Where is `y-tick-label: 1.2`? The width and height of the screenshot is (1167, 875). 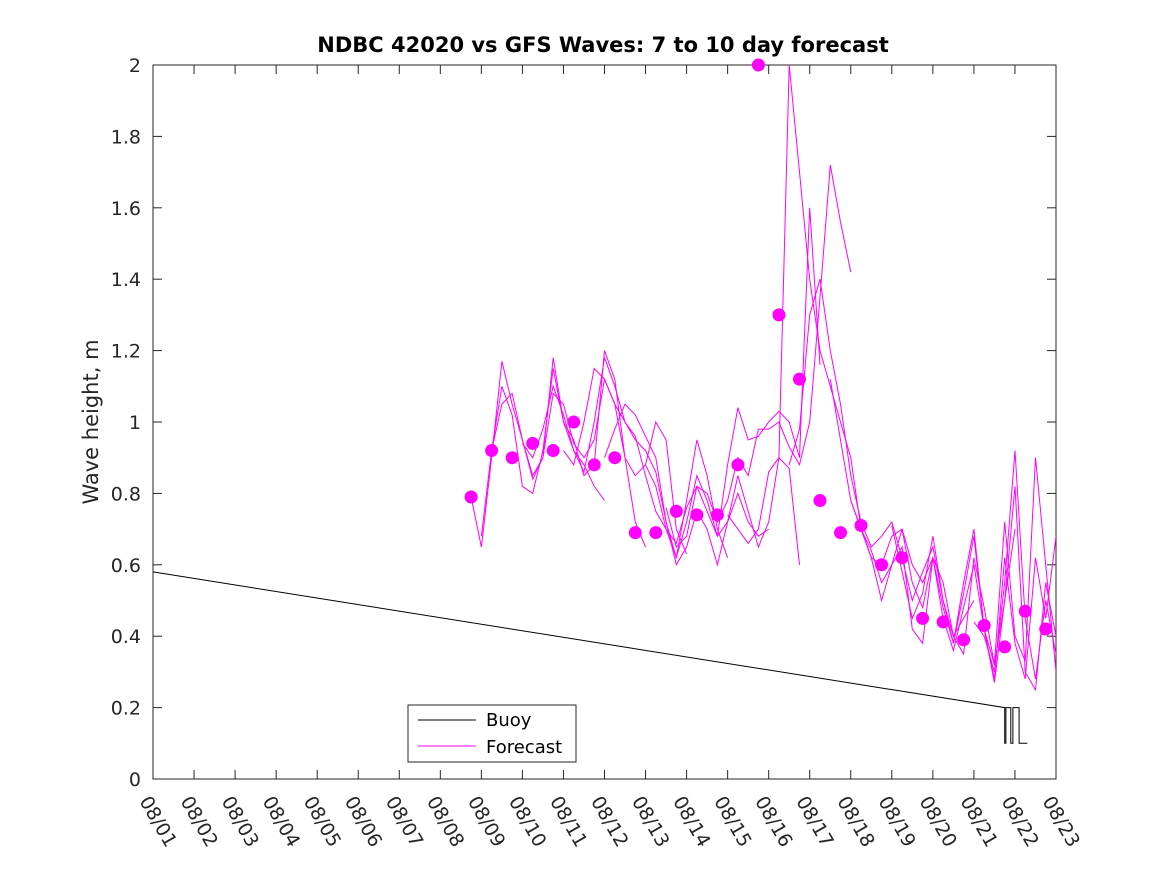 y-tick-label: 1.2 is located at coordinates (126, 352).